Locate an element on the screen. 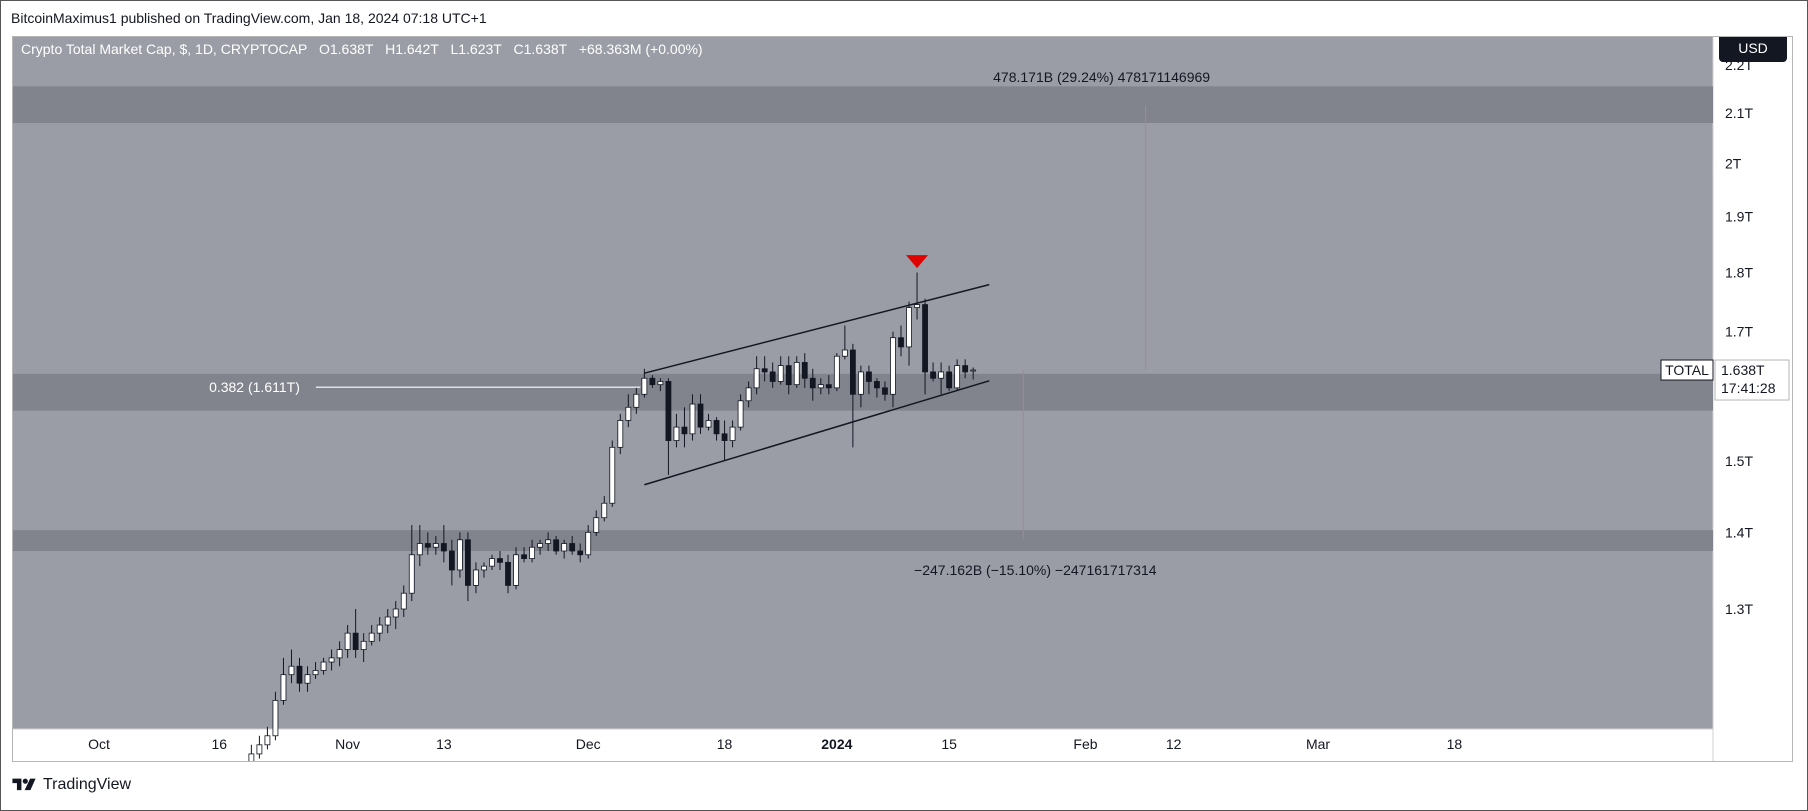 The image size is (1808, 811). high-label: H is located at coordinates (390, 49).